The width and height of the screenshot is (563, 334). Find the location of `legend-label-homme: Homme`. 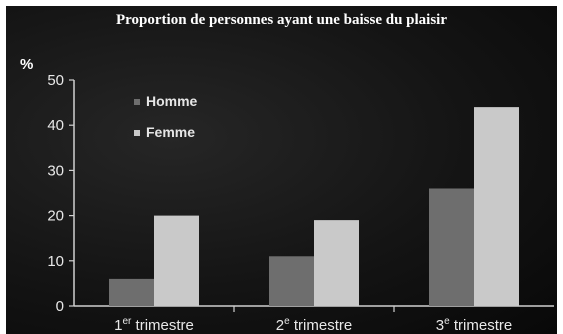

legend-label-homme: Homme is located at coordinates (172, 101).